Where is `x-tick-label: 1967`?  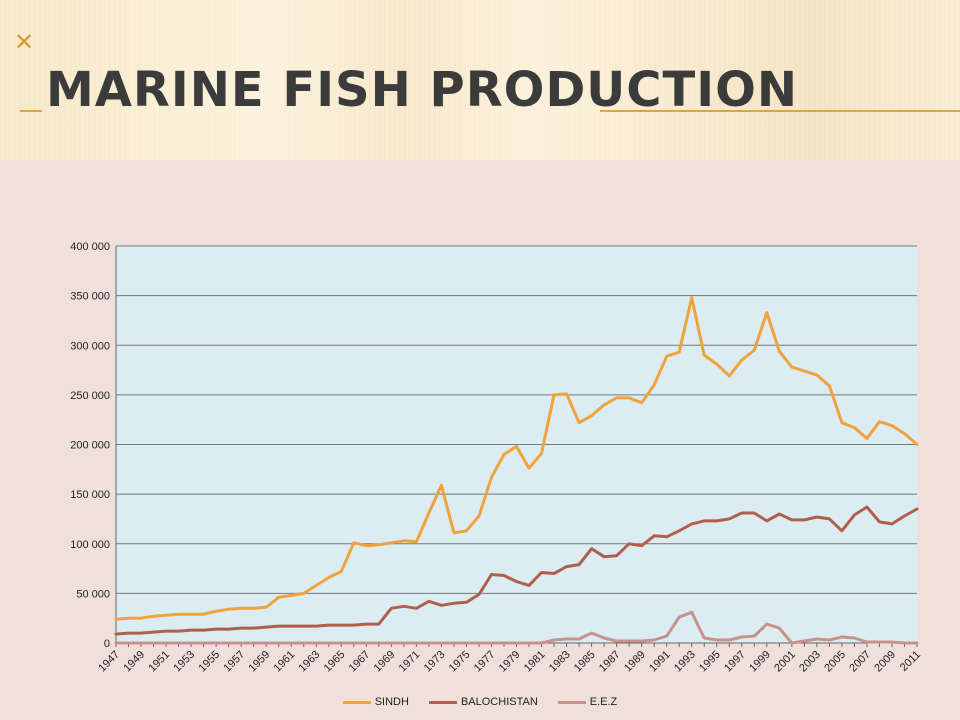 x-tick-label: 1967 is located at coordinates (360, 662).